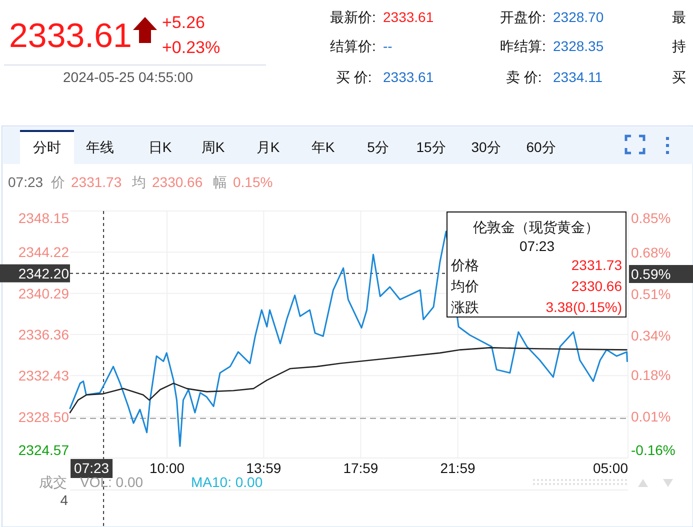 This screenshot has width=693, height=527. I want to click on text: +0.23%, so click(191, 47).